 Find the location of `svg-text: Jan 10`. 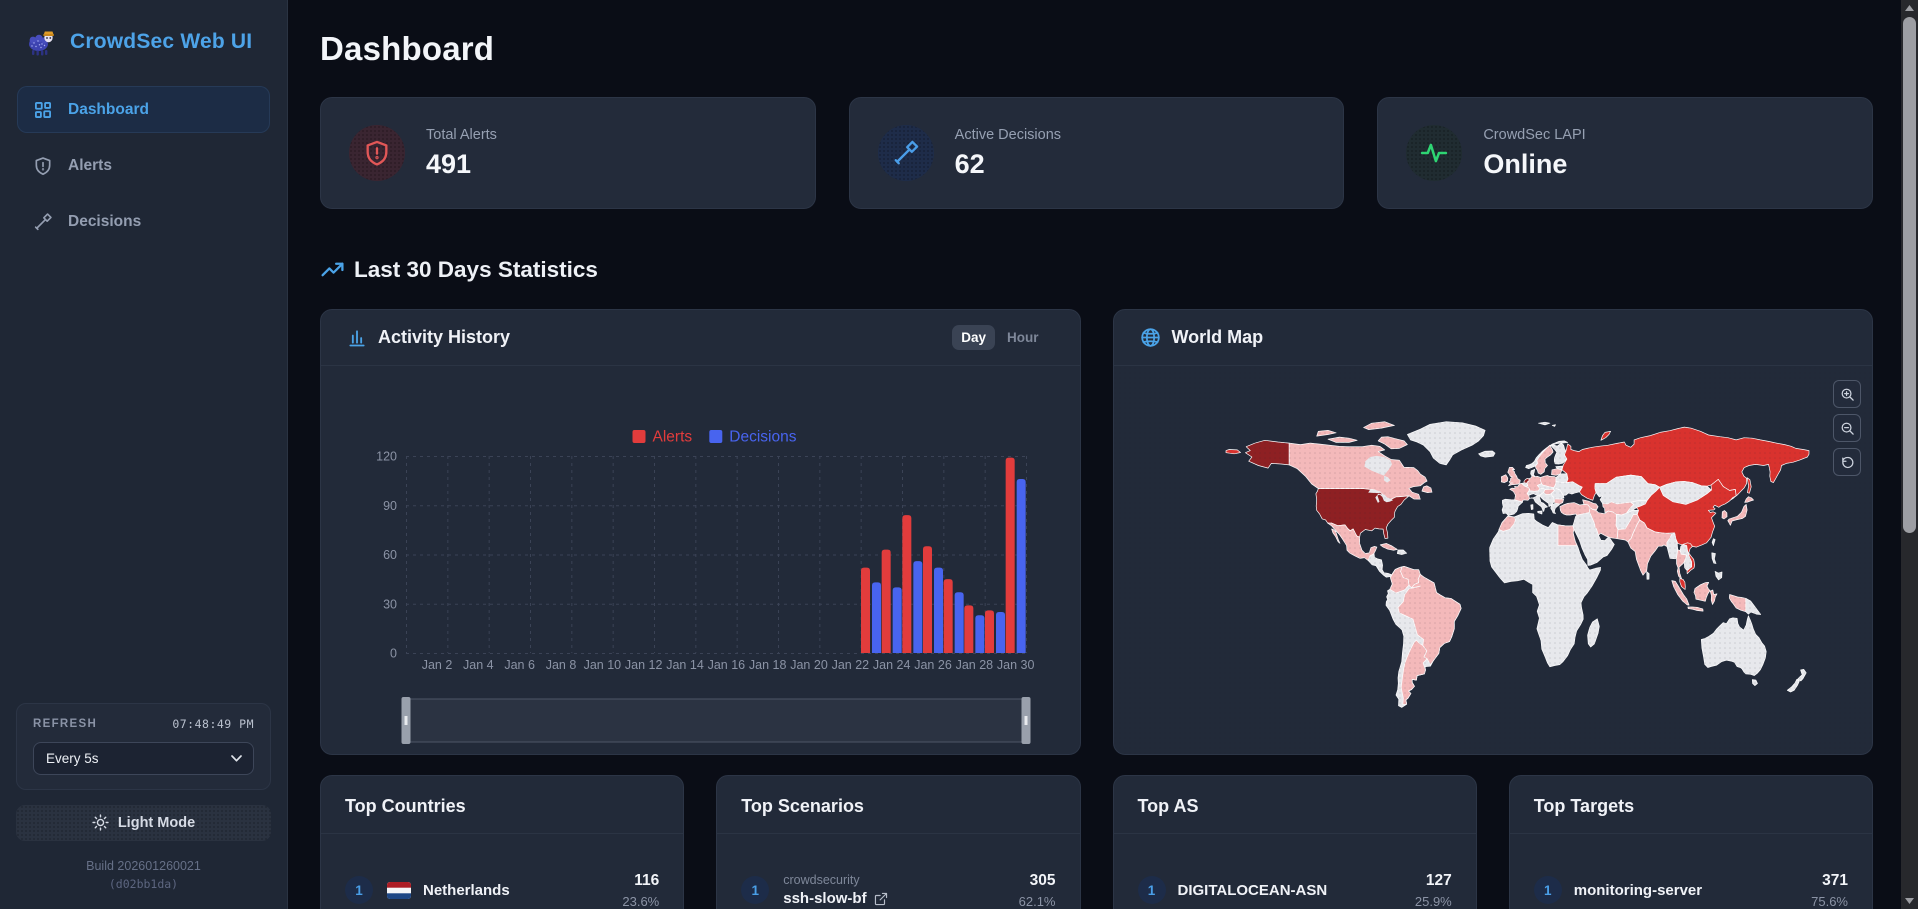

svg-text: Jan 10 is located at coordinates (603, 665).